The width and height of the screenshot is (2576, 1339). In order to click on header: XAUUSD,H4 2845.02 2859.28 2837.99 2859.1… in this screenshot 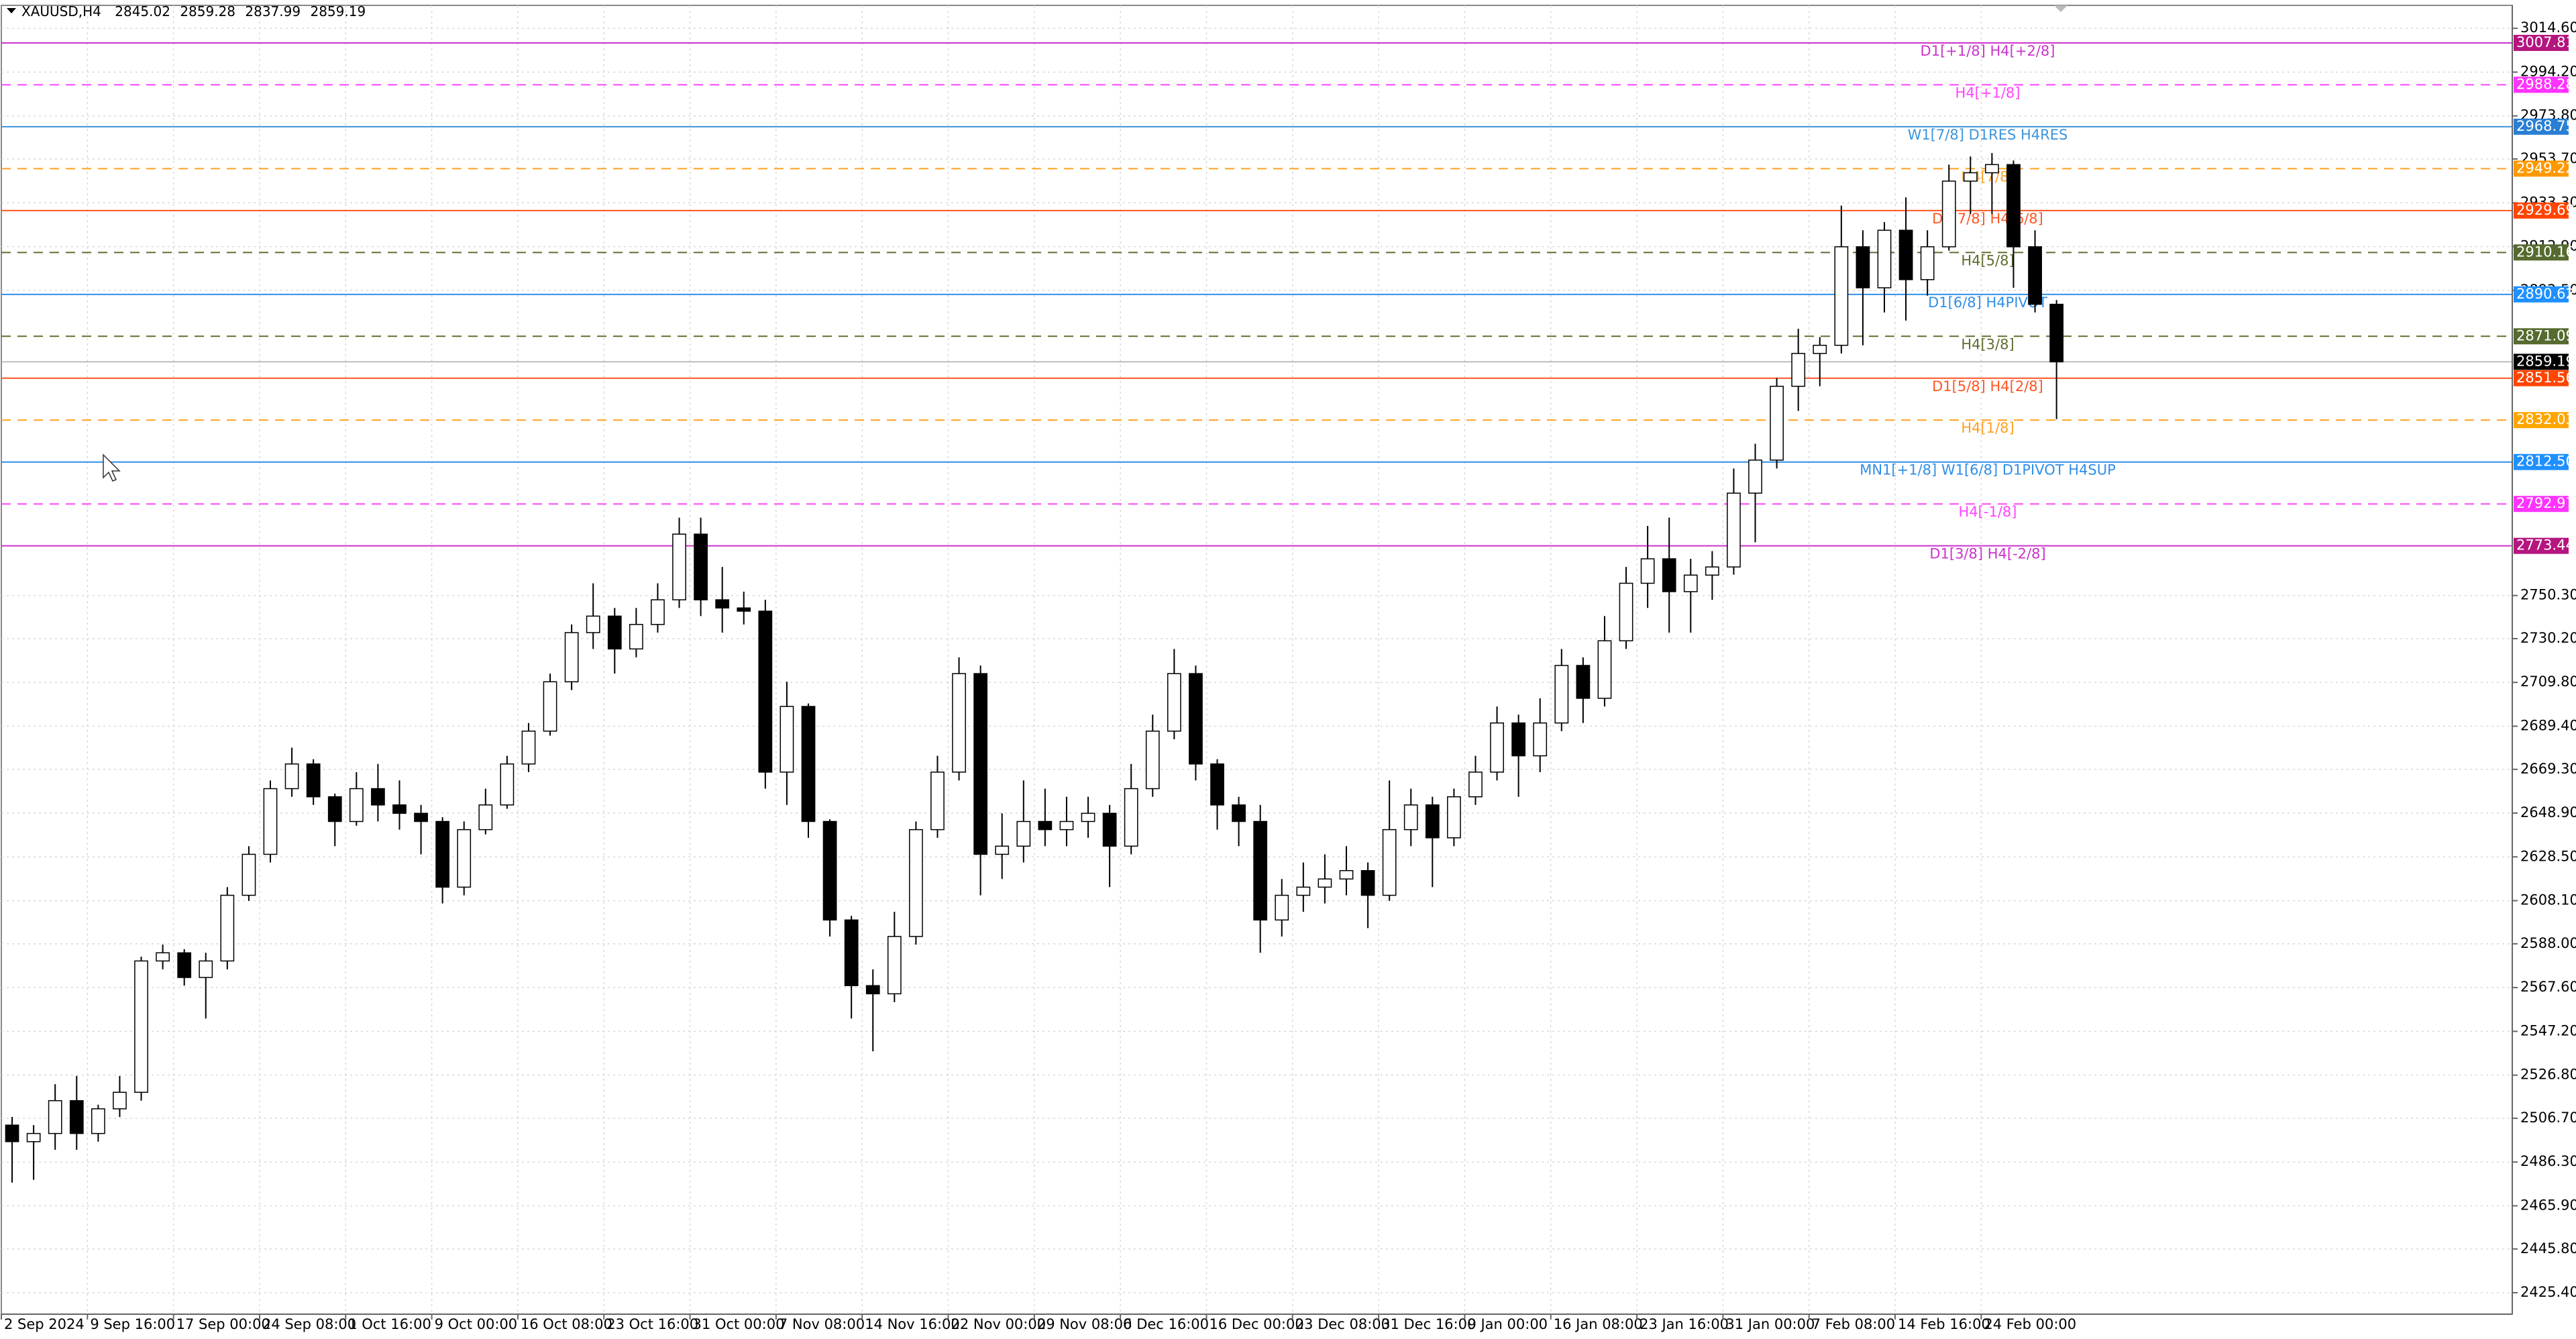, I will do `click(193, 11)`.